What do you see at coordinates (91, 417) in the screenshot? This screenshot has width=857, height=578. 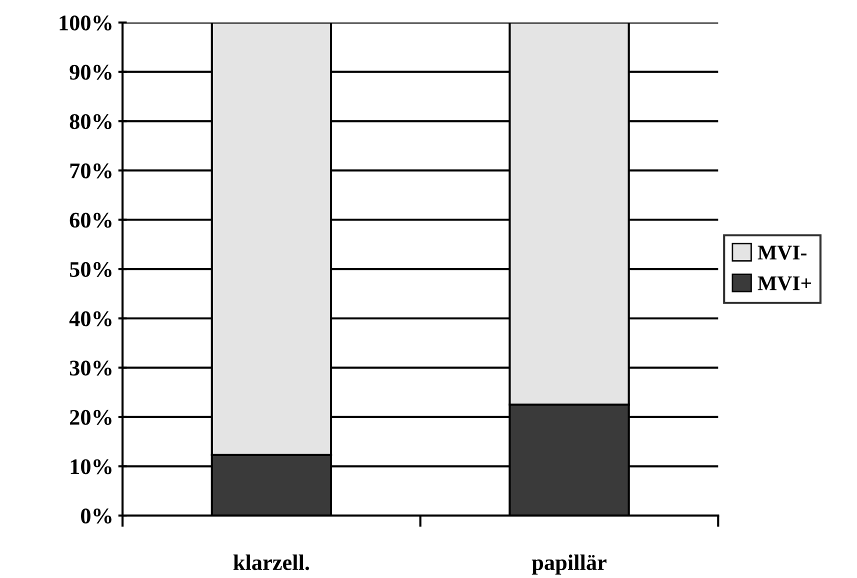 I see `y-tick-label: 20%` at bounding box center [91, 417].